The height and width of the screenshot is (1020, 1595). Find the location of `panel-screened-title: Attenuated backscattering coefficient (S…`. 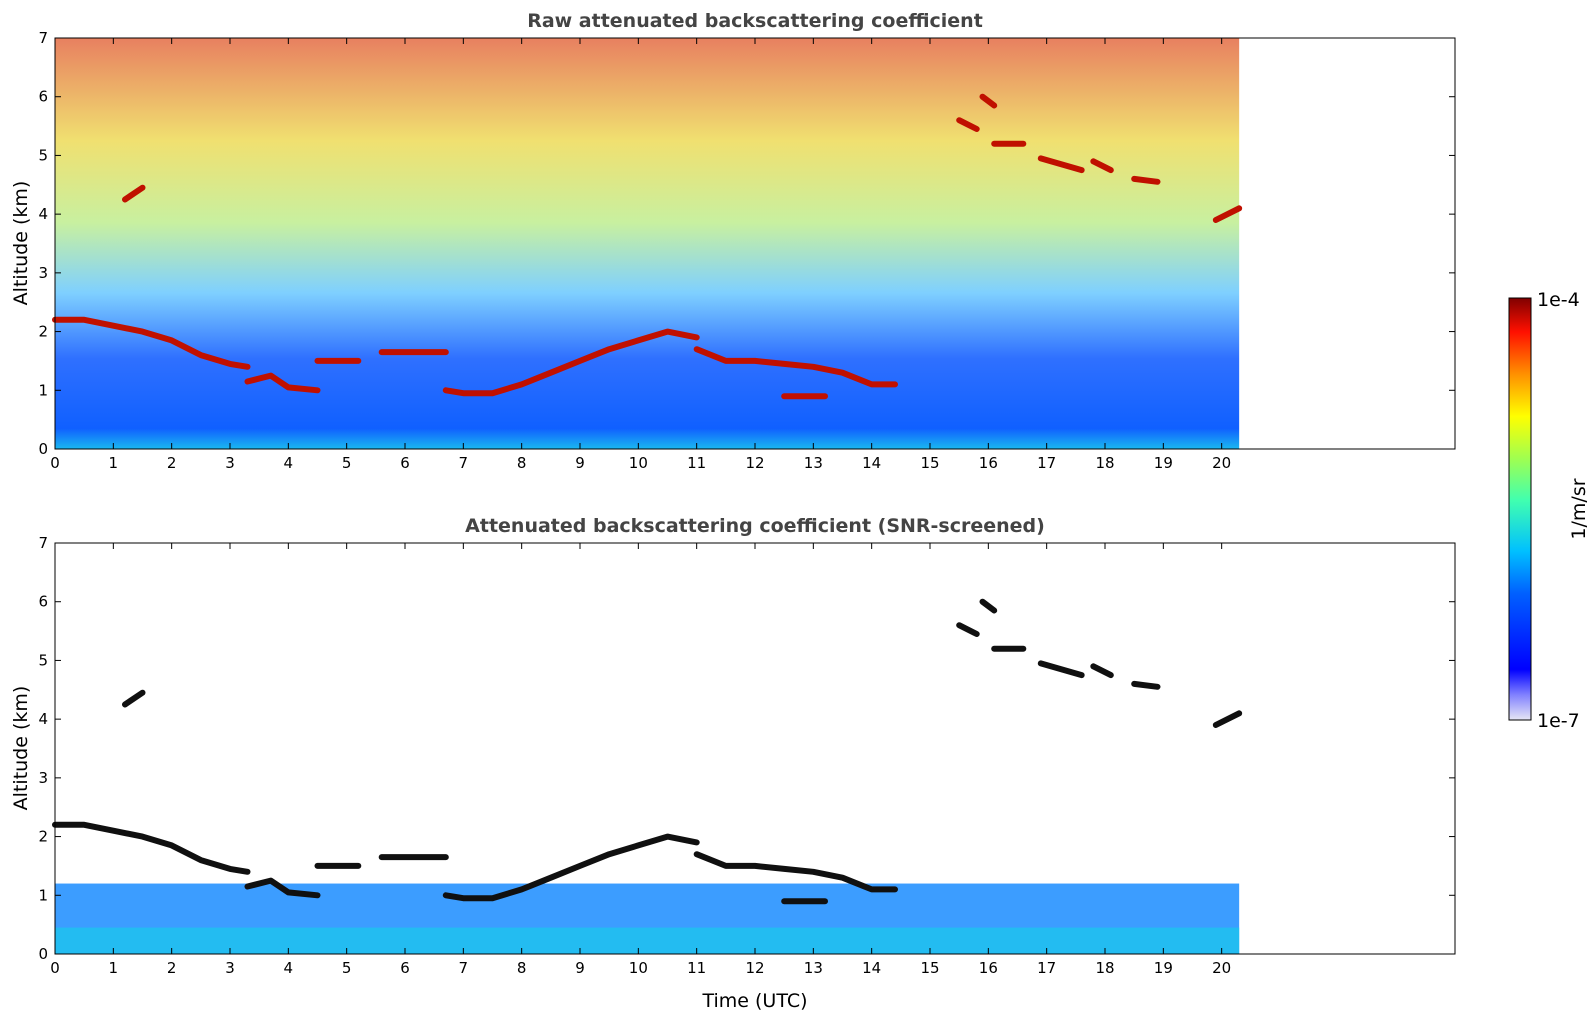

panel-screened-title: Attenuated backscattering coefficient (S… is located at coordinates (755, 526).